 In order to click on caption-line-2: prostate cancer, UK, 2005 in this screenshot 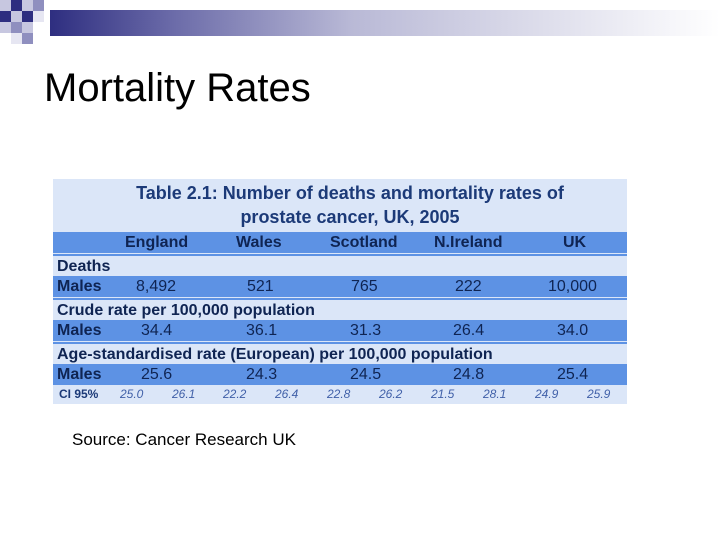, I will do `click(350, 217)`.